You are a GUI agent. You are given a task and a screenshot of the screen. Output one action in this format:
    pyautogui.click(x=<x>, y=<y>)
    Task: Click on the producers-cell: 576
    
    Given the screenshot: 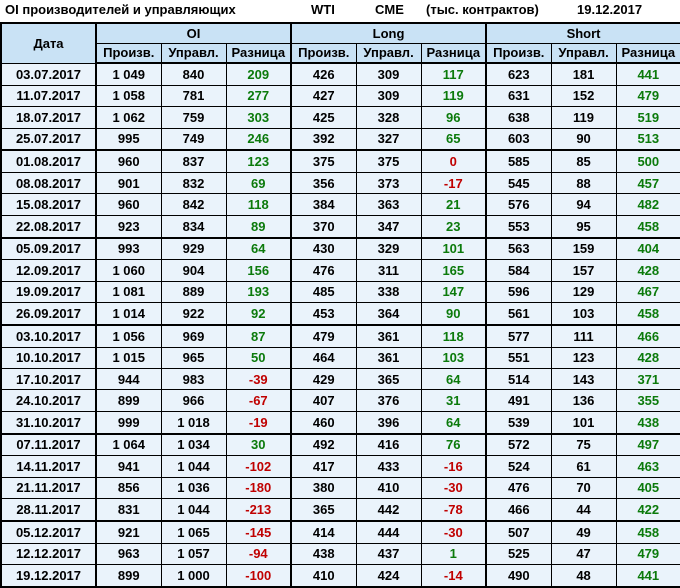 What is the action you would take?
    pyautogui.click(x=518, y=204)
    